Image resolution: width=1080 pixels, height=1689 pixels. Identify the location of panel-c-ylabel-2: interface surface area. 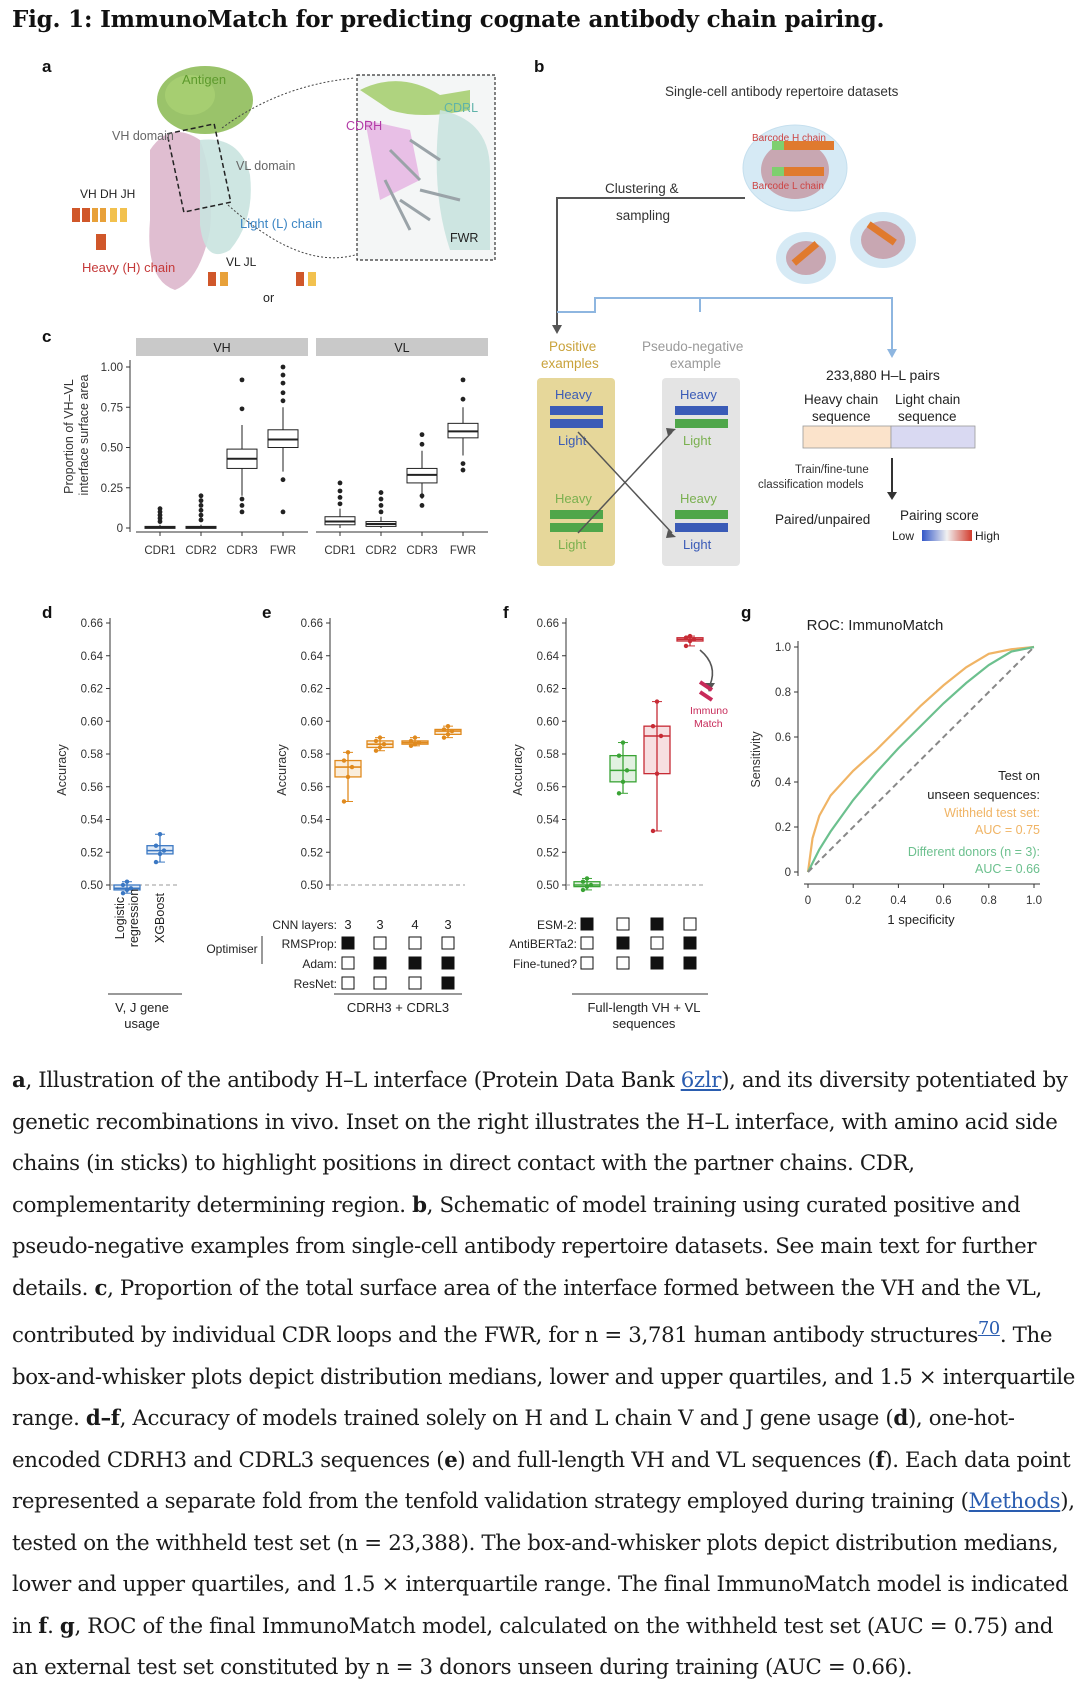
(84, 435).